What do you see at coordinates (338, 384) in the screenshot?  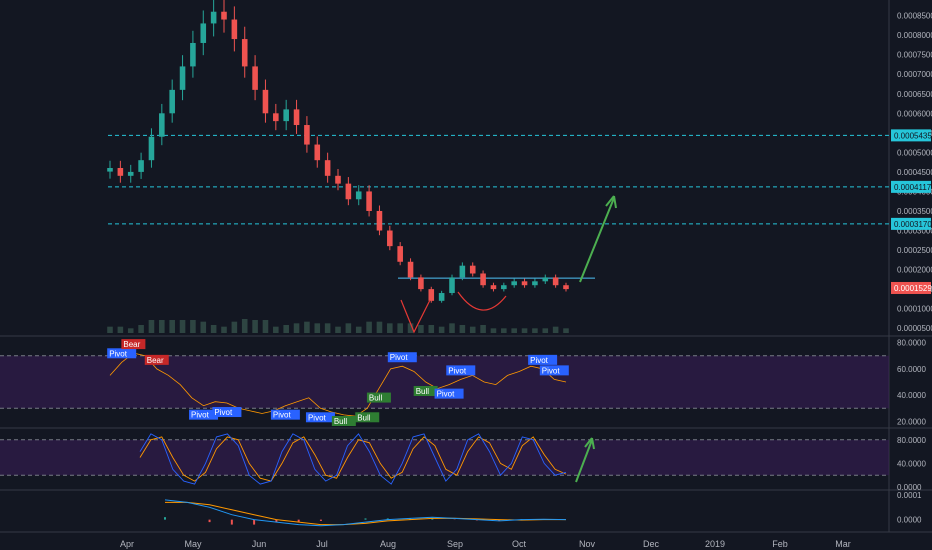 I see `rsi-line` at bounding box center [338, 384].